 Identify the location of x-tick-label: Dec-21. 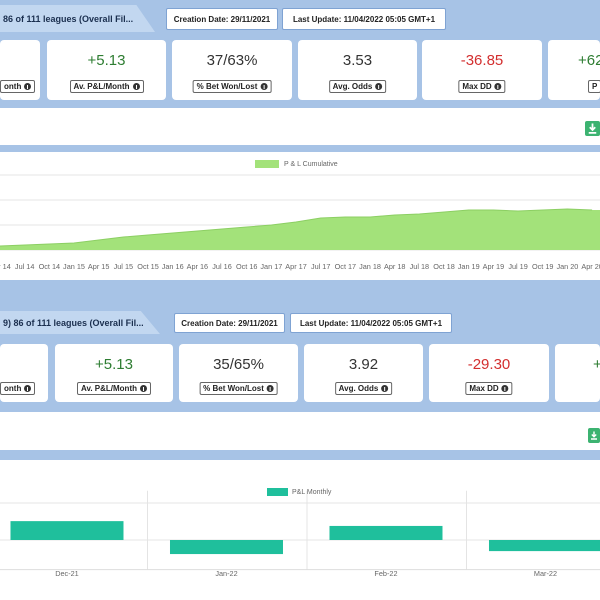
(67, 573).